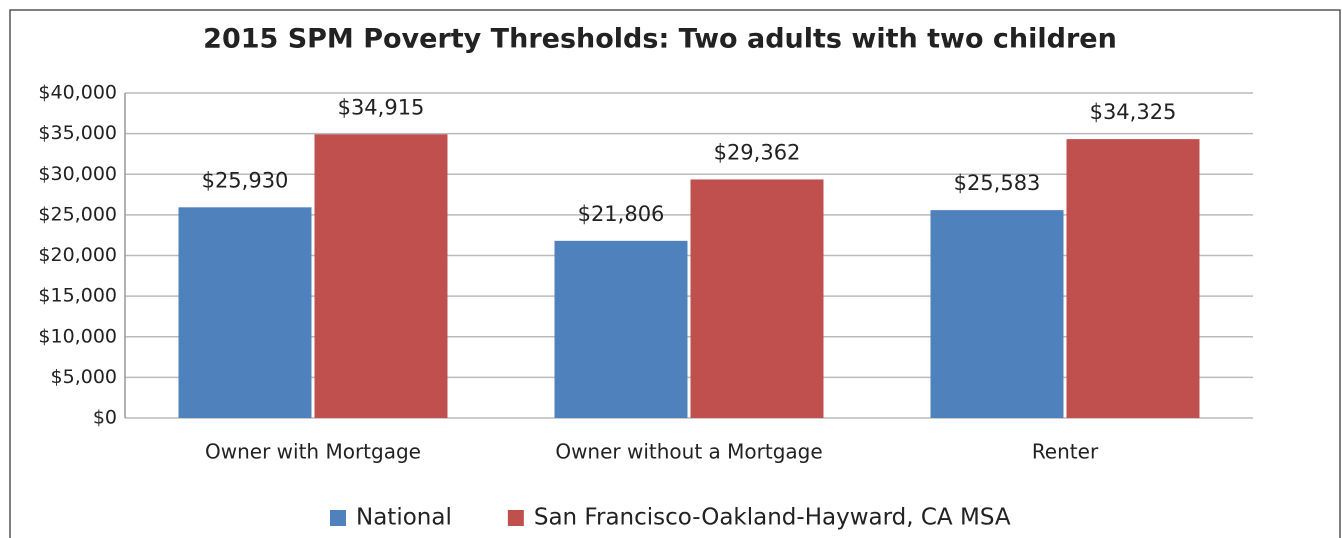 Image resolution: width=1342 pixels, height=538 pixels. Describe the element at coordinates (77, 296) in the screenshot. I see `y-tick-label: $15,000` at that location.